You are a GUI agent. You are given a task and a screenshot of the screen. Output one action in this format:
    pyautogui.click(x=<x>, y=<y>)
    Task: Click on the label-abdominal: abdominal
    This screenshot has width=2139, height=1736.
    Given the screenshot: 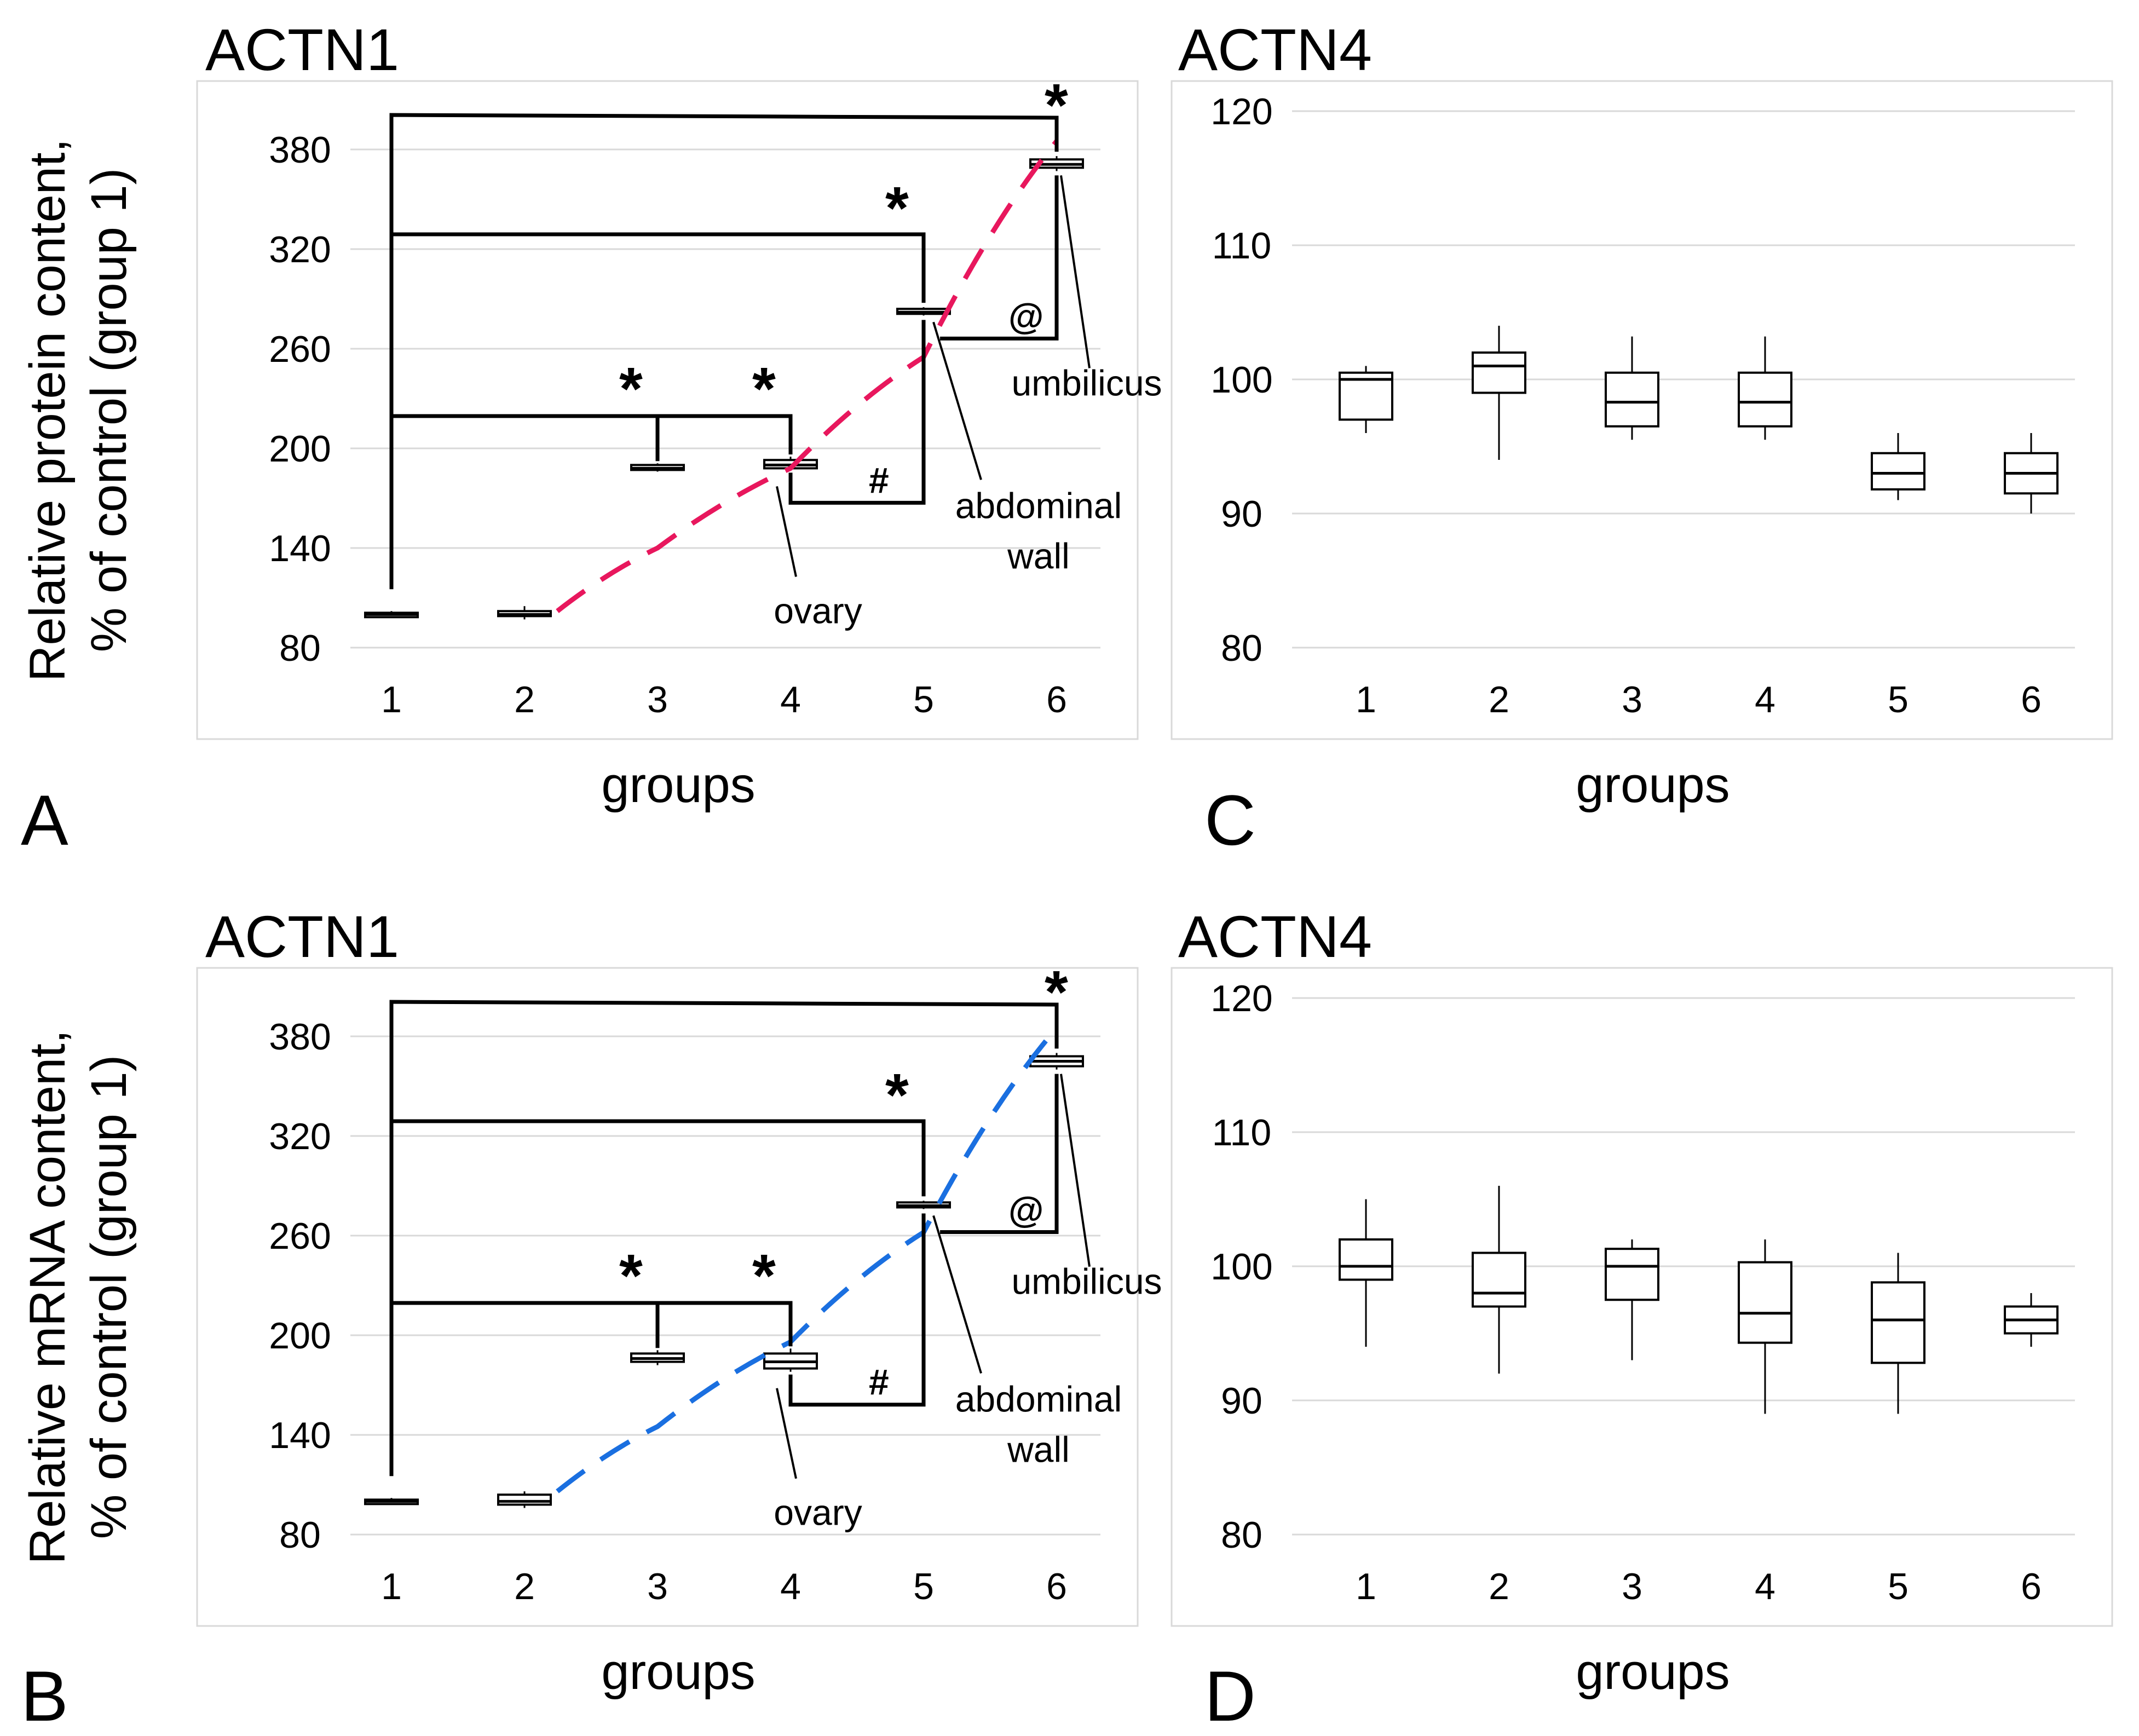 What is the action you would take?
    pyautogui.click(x=1038, y=506)
    